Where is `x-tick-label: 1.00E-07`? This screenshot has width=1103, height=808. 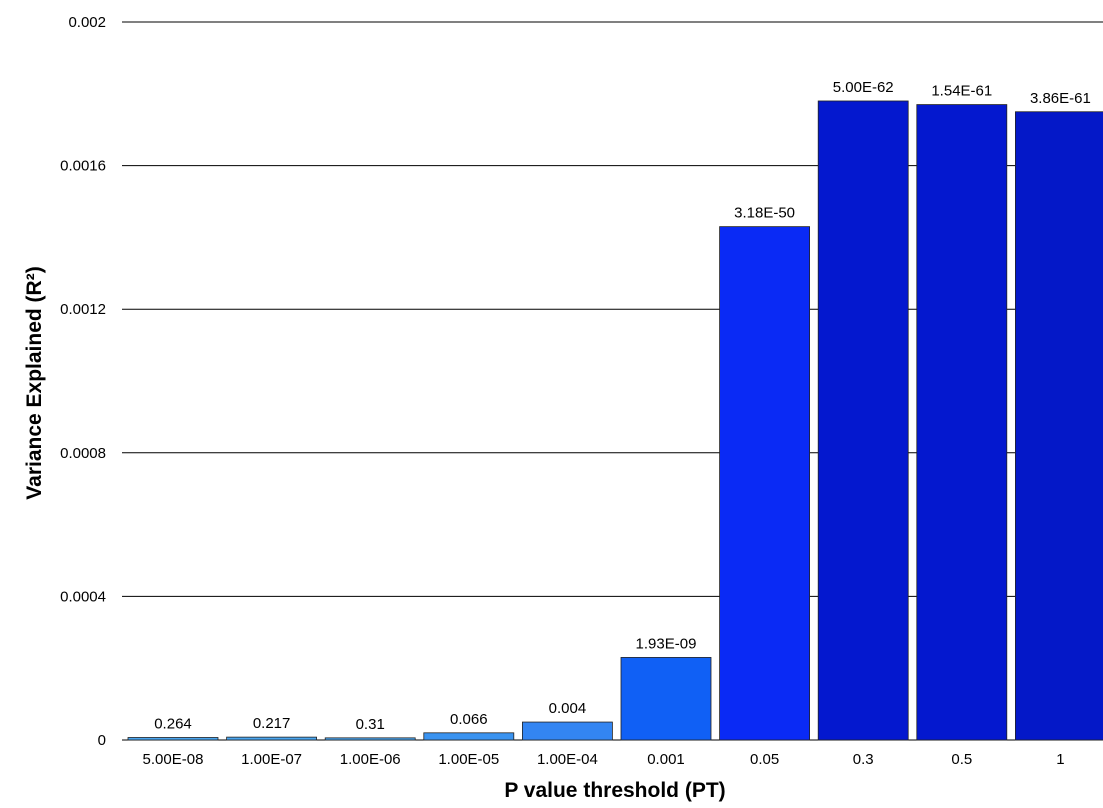 x-tick-label: 1.00E-07 is located at coordinates (271, 759).